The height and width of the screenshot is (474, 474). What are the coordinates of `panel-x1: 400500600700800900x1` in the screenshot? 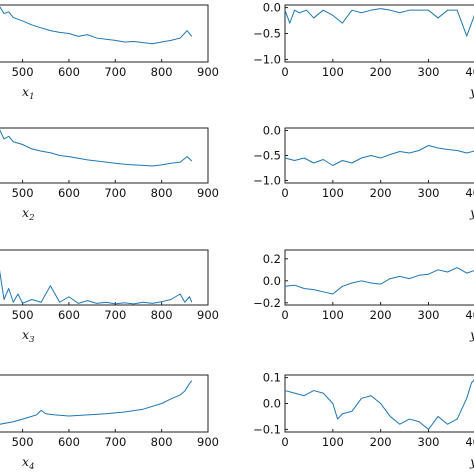 It's located at (109, 53).